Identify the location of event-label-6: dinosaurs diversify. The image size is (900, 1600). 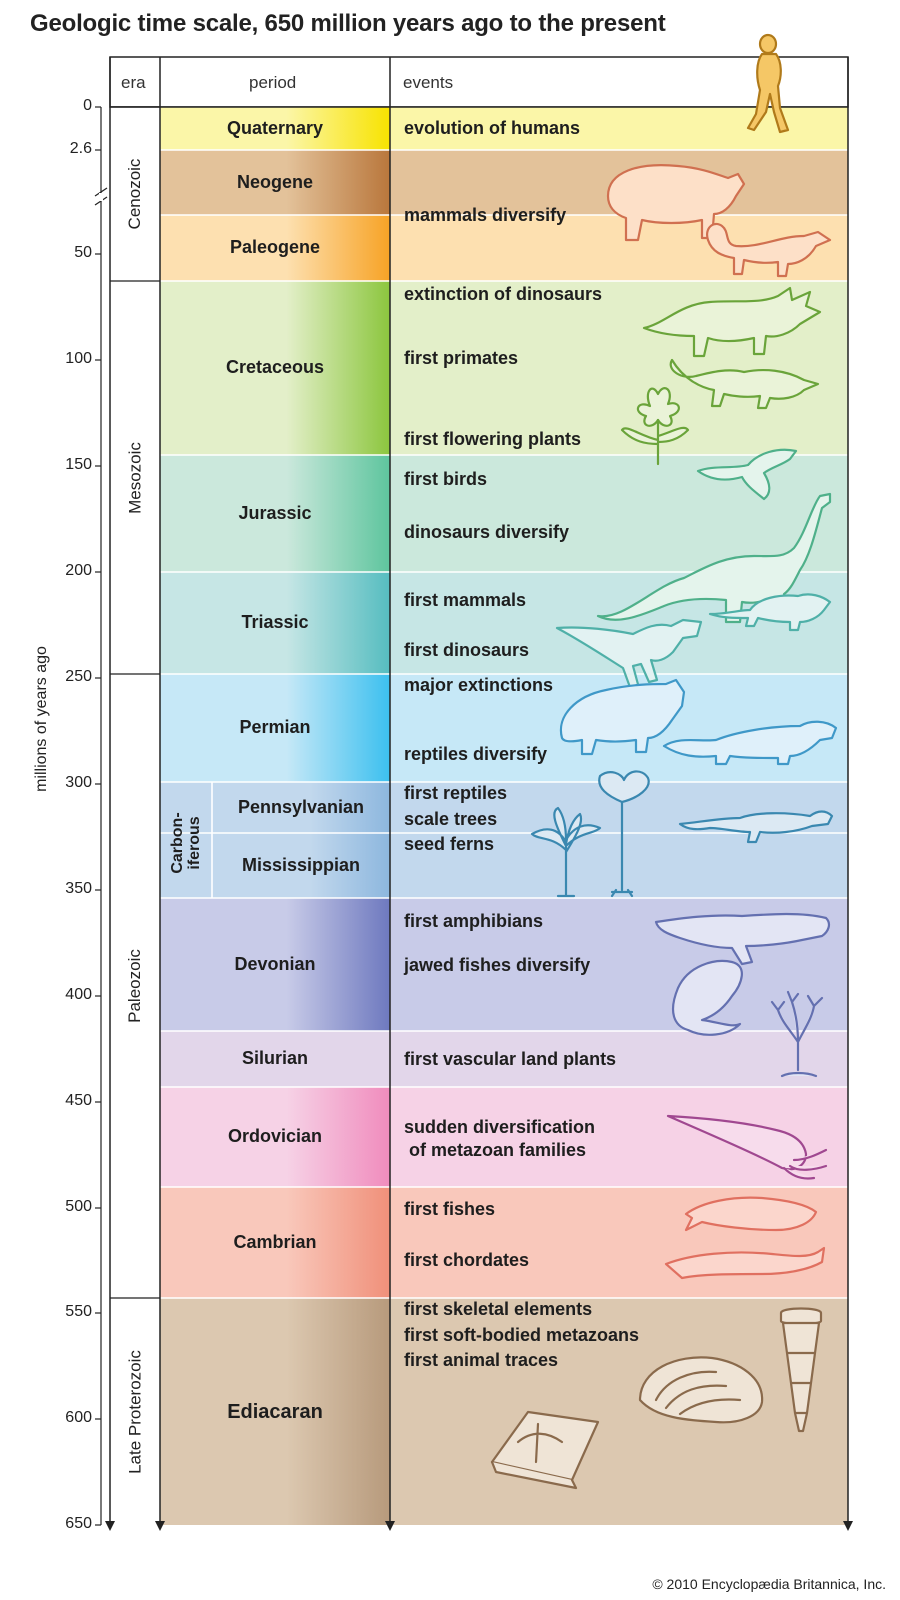
(487, 532).